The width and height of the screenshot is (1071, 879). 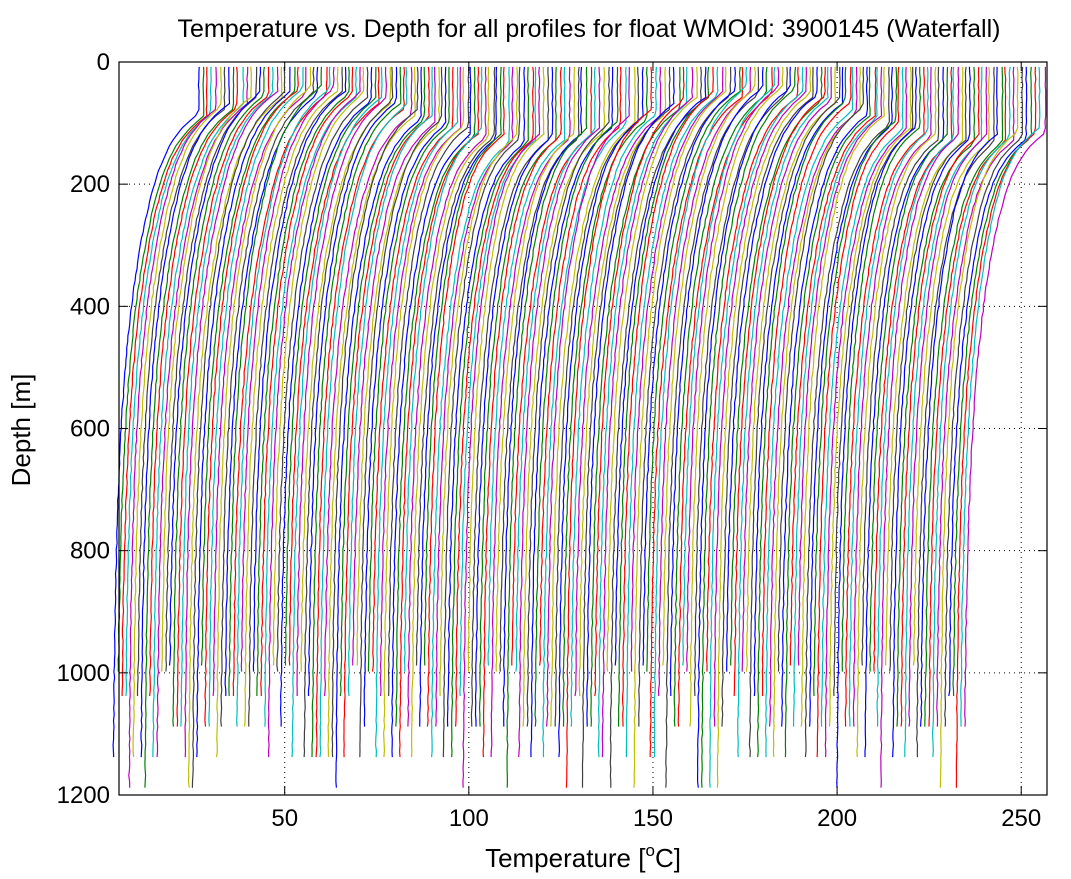 What do you see at coordinates (653, 818) in the screenshot?
I see `x-tick-label: 150` at bounding box center [653, 818].